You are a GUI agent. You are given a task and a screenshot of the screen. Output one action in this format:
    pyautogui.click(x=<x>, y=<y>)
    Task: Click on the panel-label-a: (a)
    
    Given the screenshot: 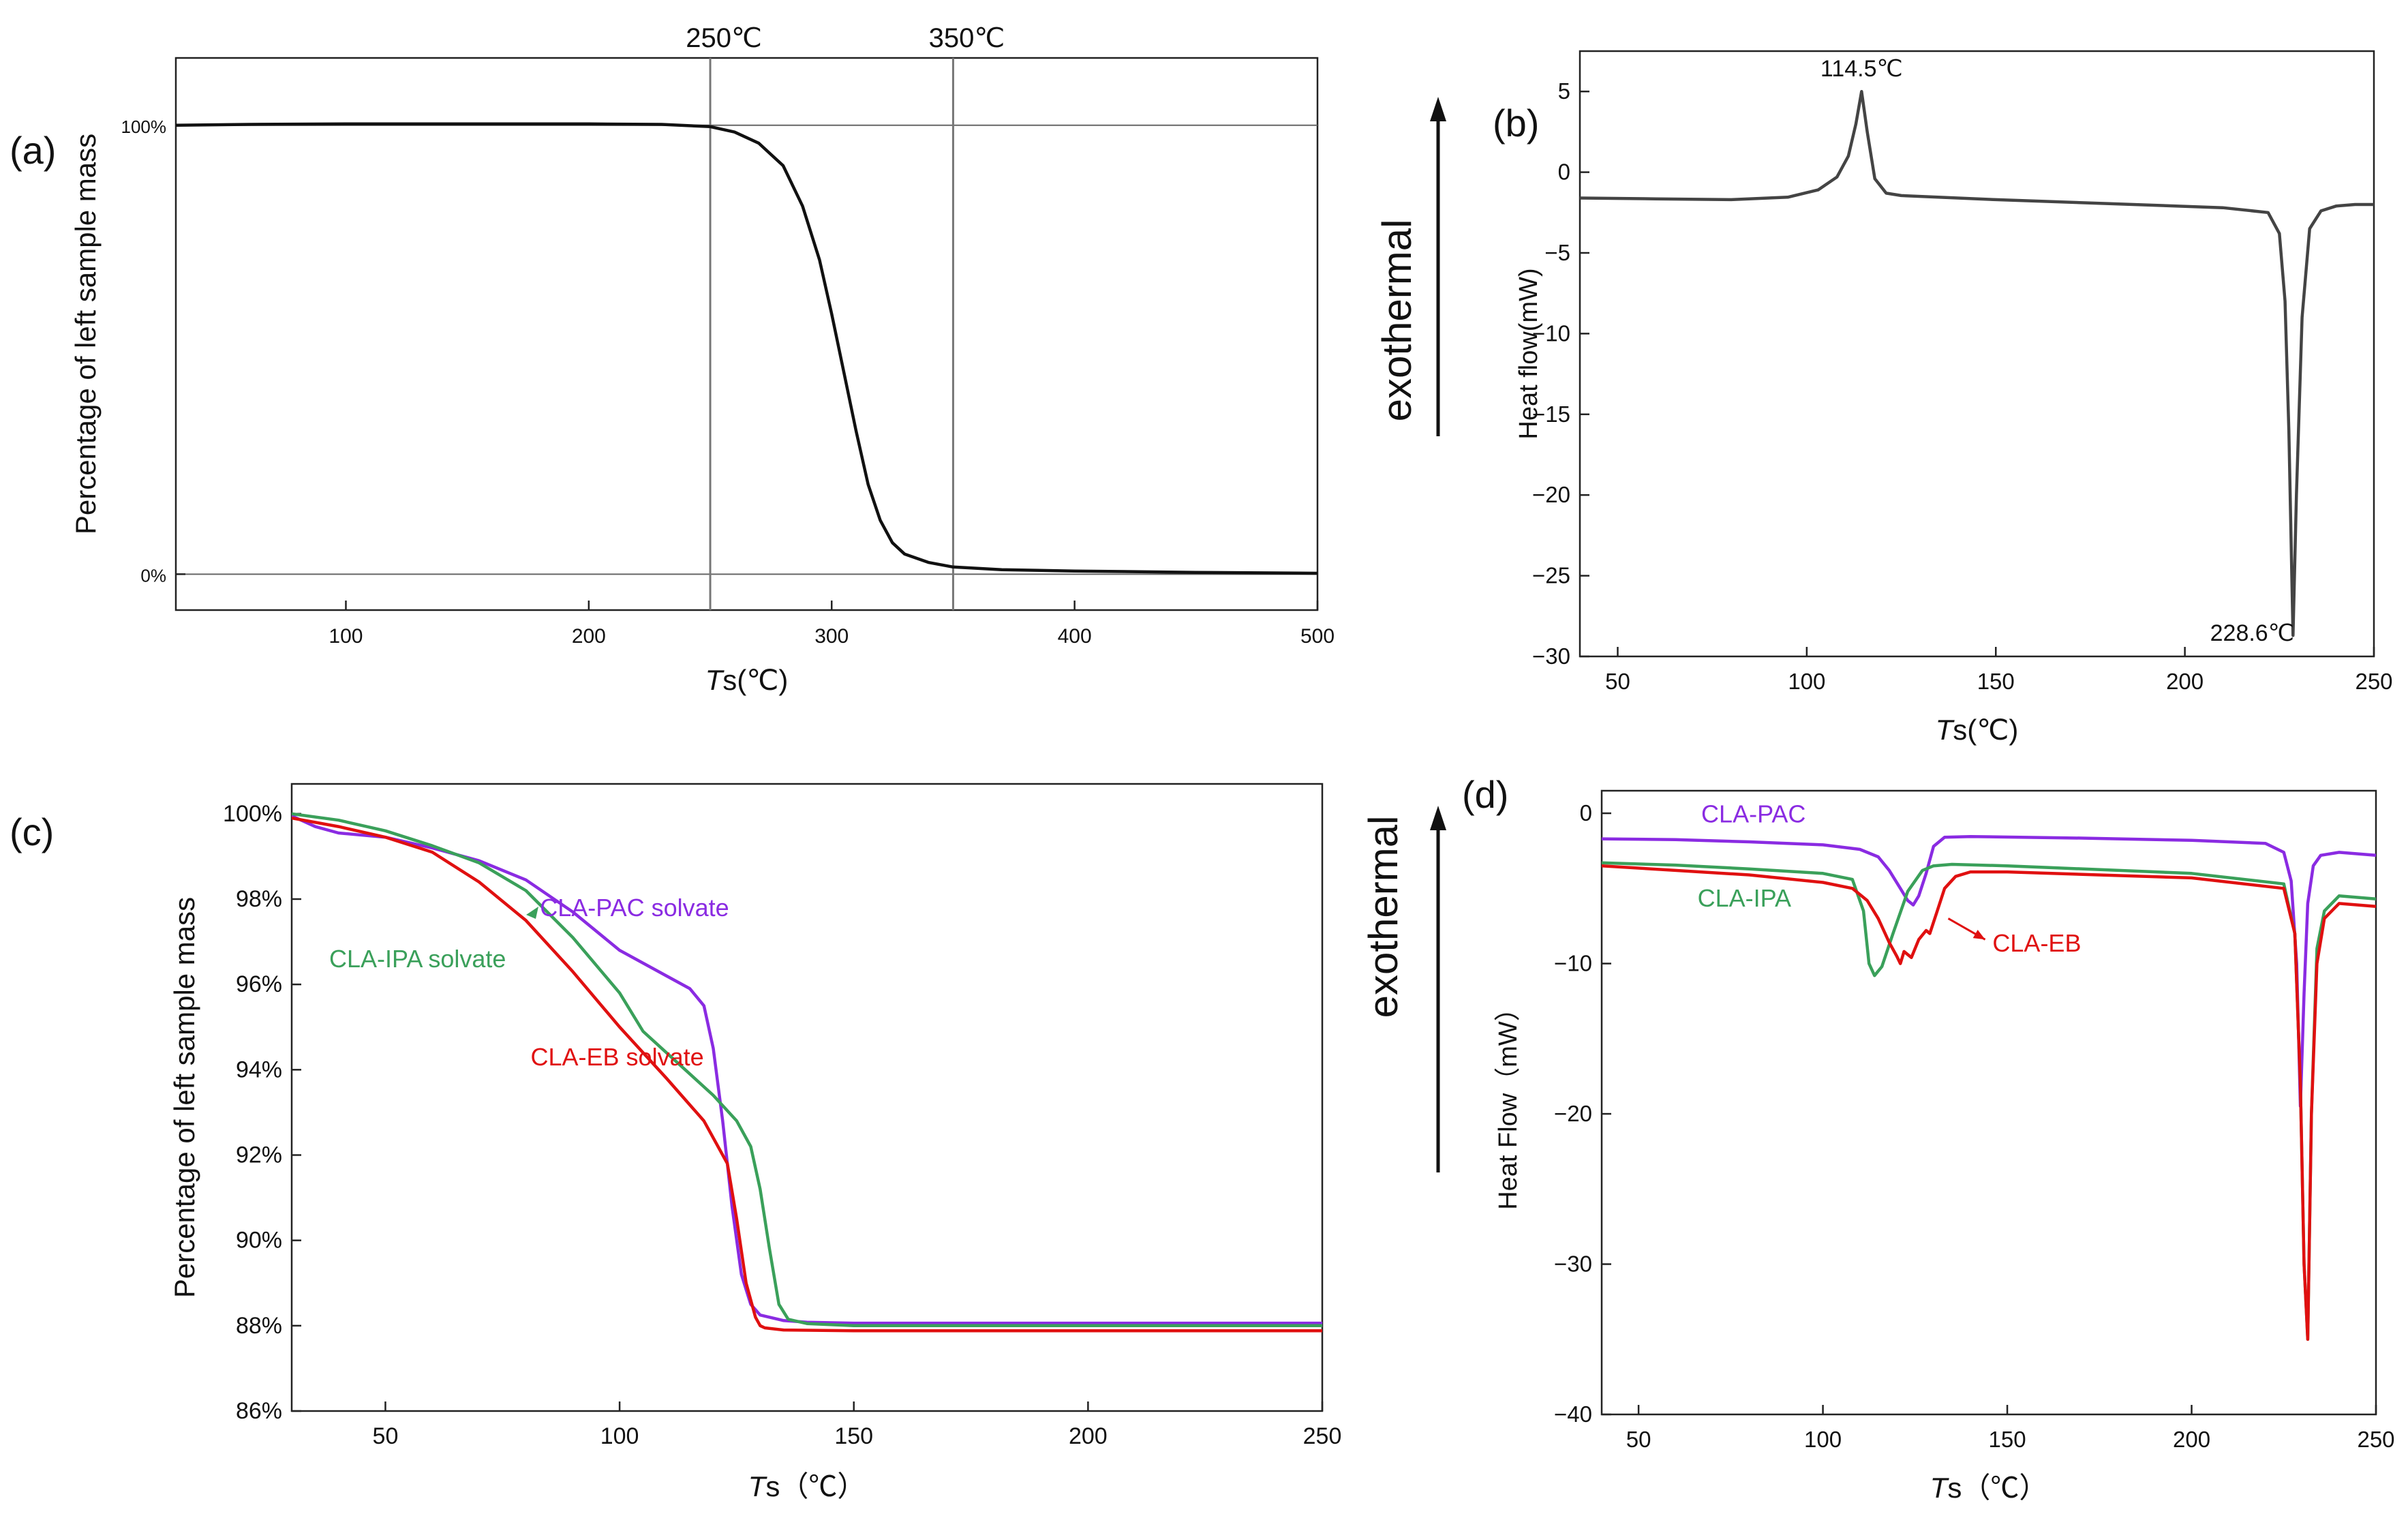 What is the action you would take?
    pyautogui.click(x=33, y=150)
    